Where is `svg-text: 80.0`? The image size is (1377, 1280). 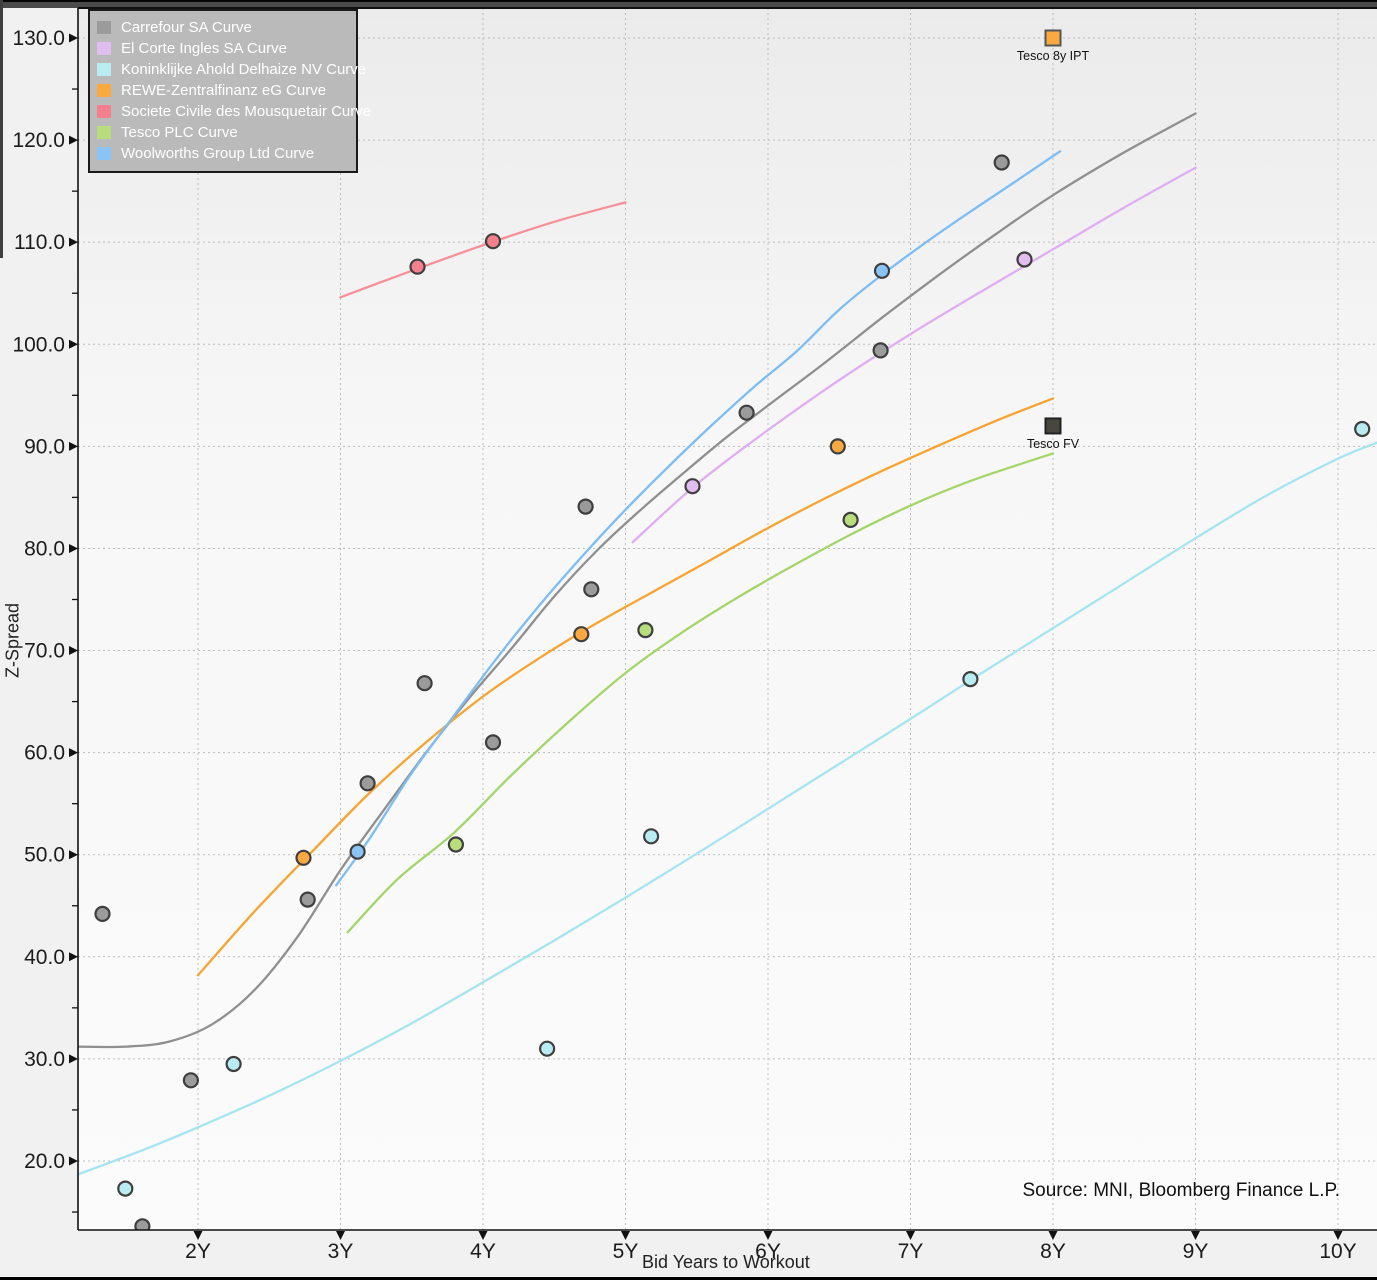 svg-text: 80.0 is located at coordinates (44, 548).